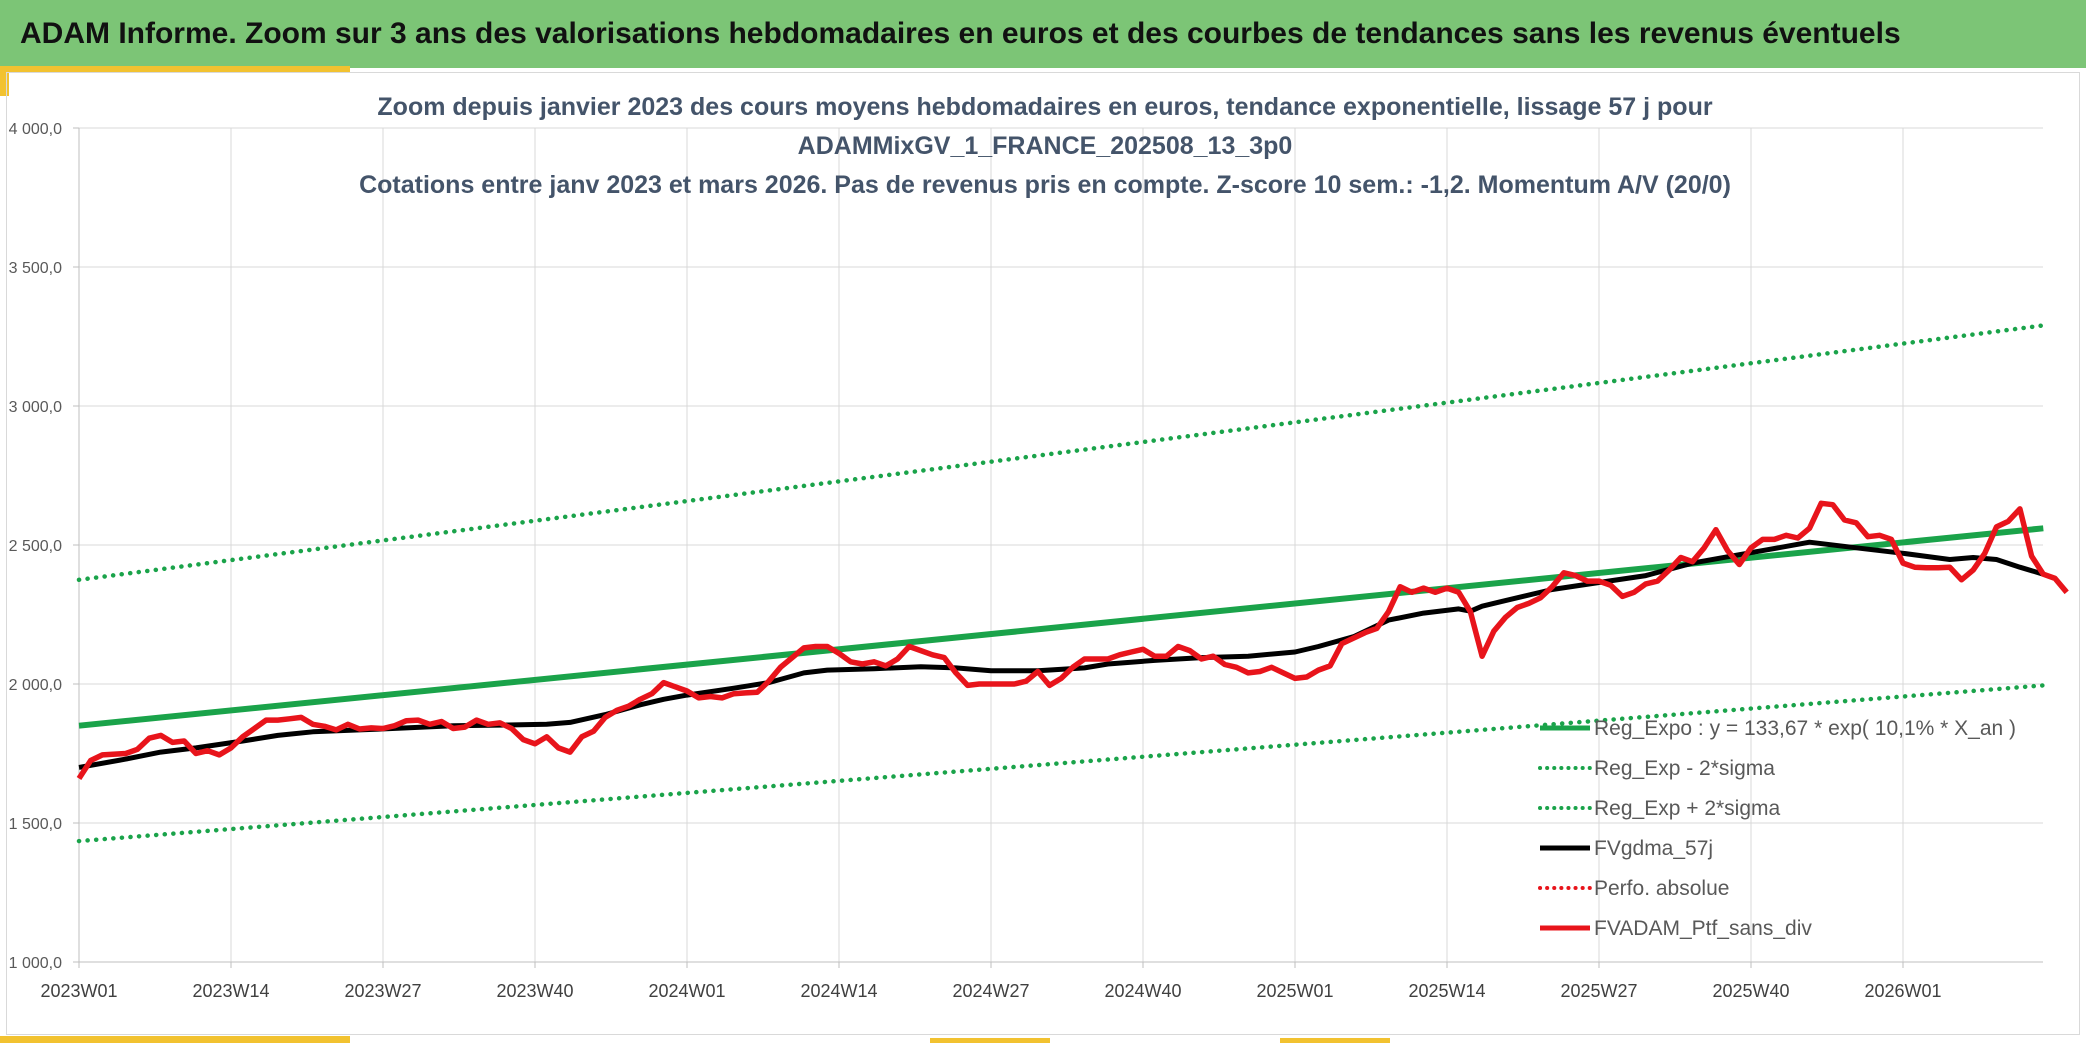 Image resolution: width=2086 pixels, height=1043 pixels. I want to click on x-tick-label: 2025W27, so click(1598, 991).